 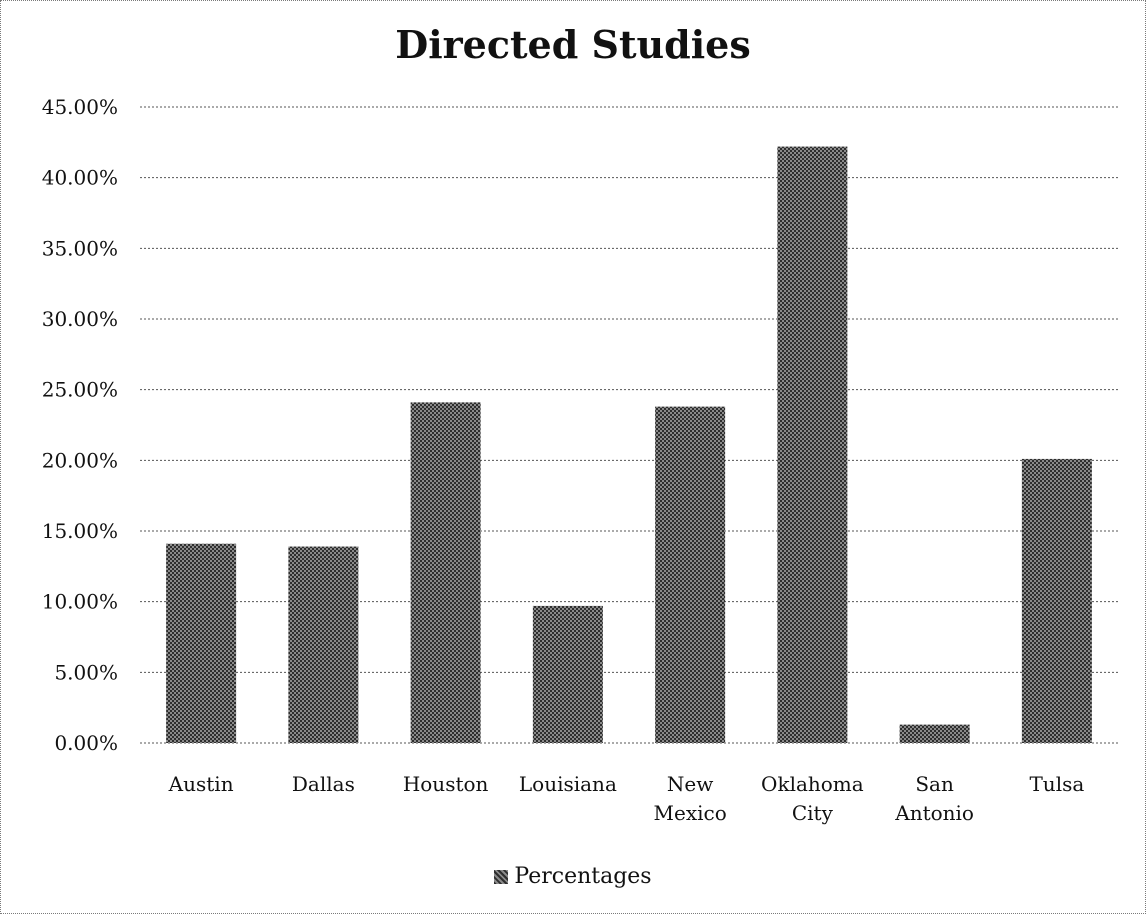 What do you see at coordinates (813, 813) in the screenshot?
I see `x-tick-label: City` at bounding box center [813, 813].